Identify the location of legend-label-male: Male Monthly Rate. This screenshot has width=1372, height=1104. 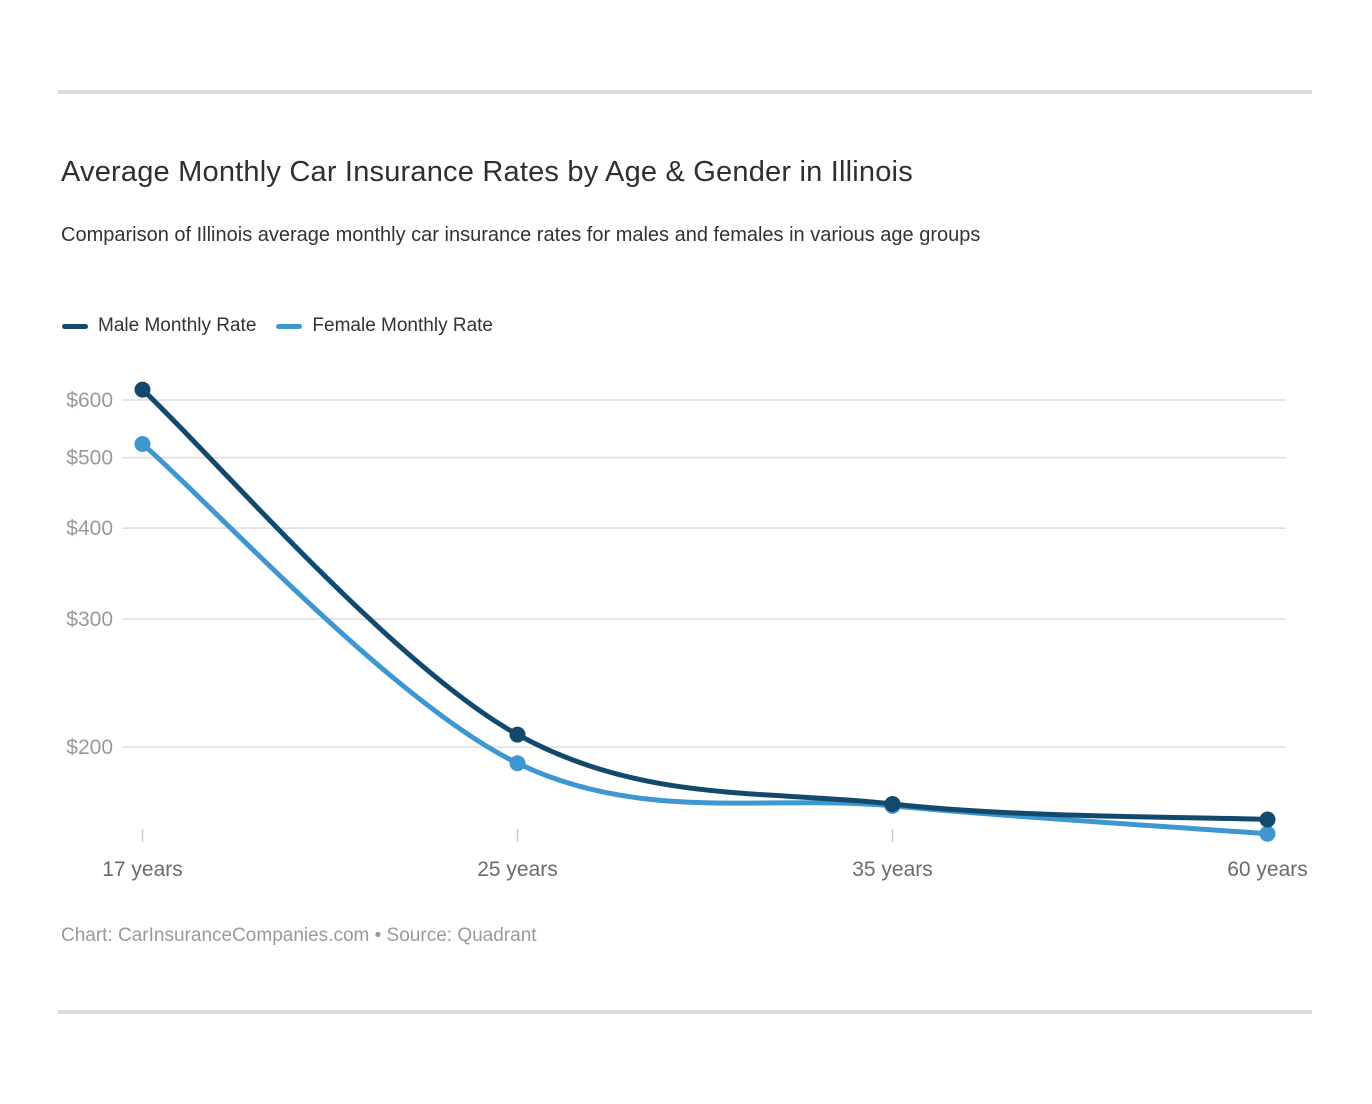
(177, 325).